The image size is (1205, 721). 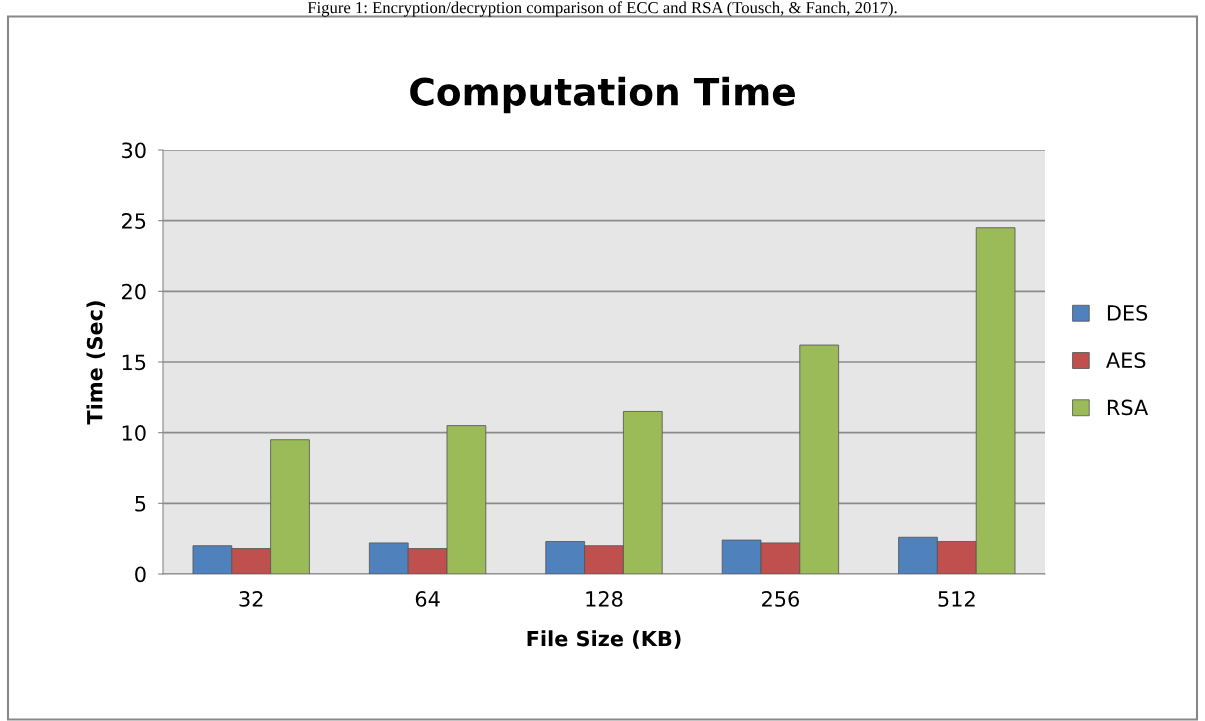 I want to click on y-axis-title: Time (Sec), so click(x=96, y=363).